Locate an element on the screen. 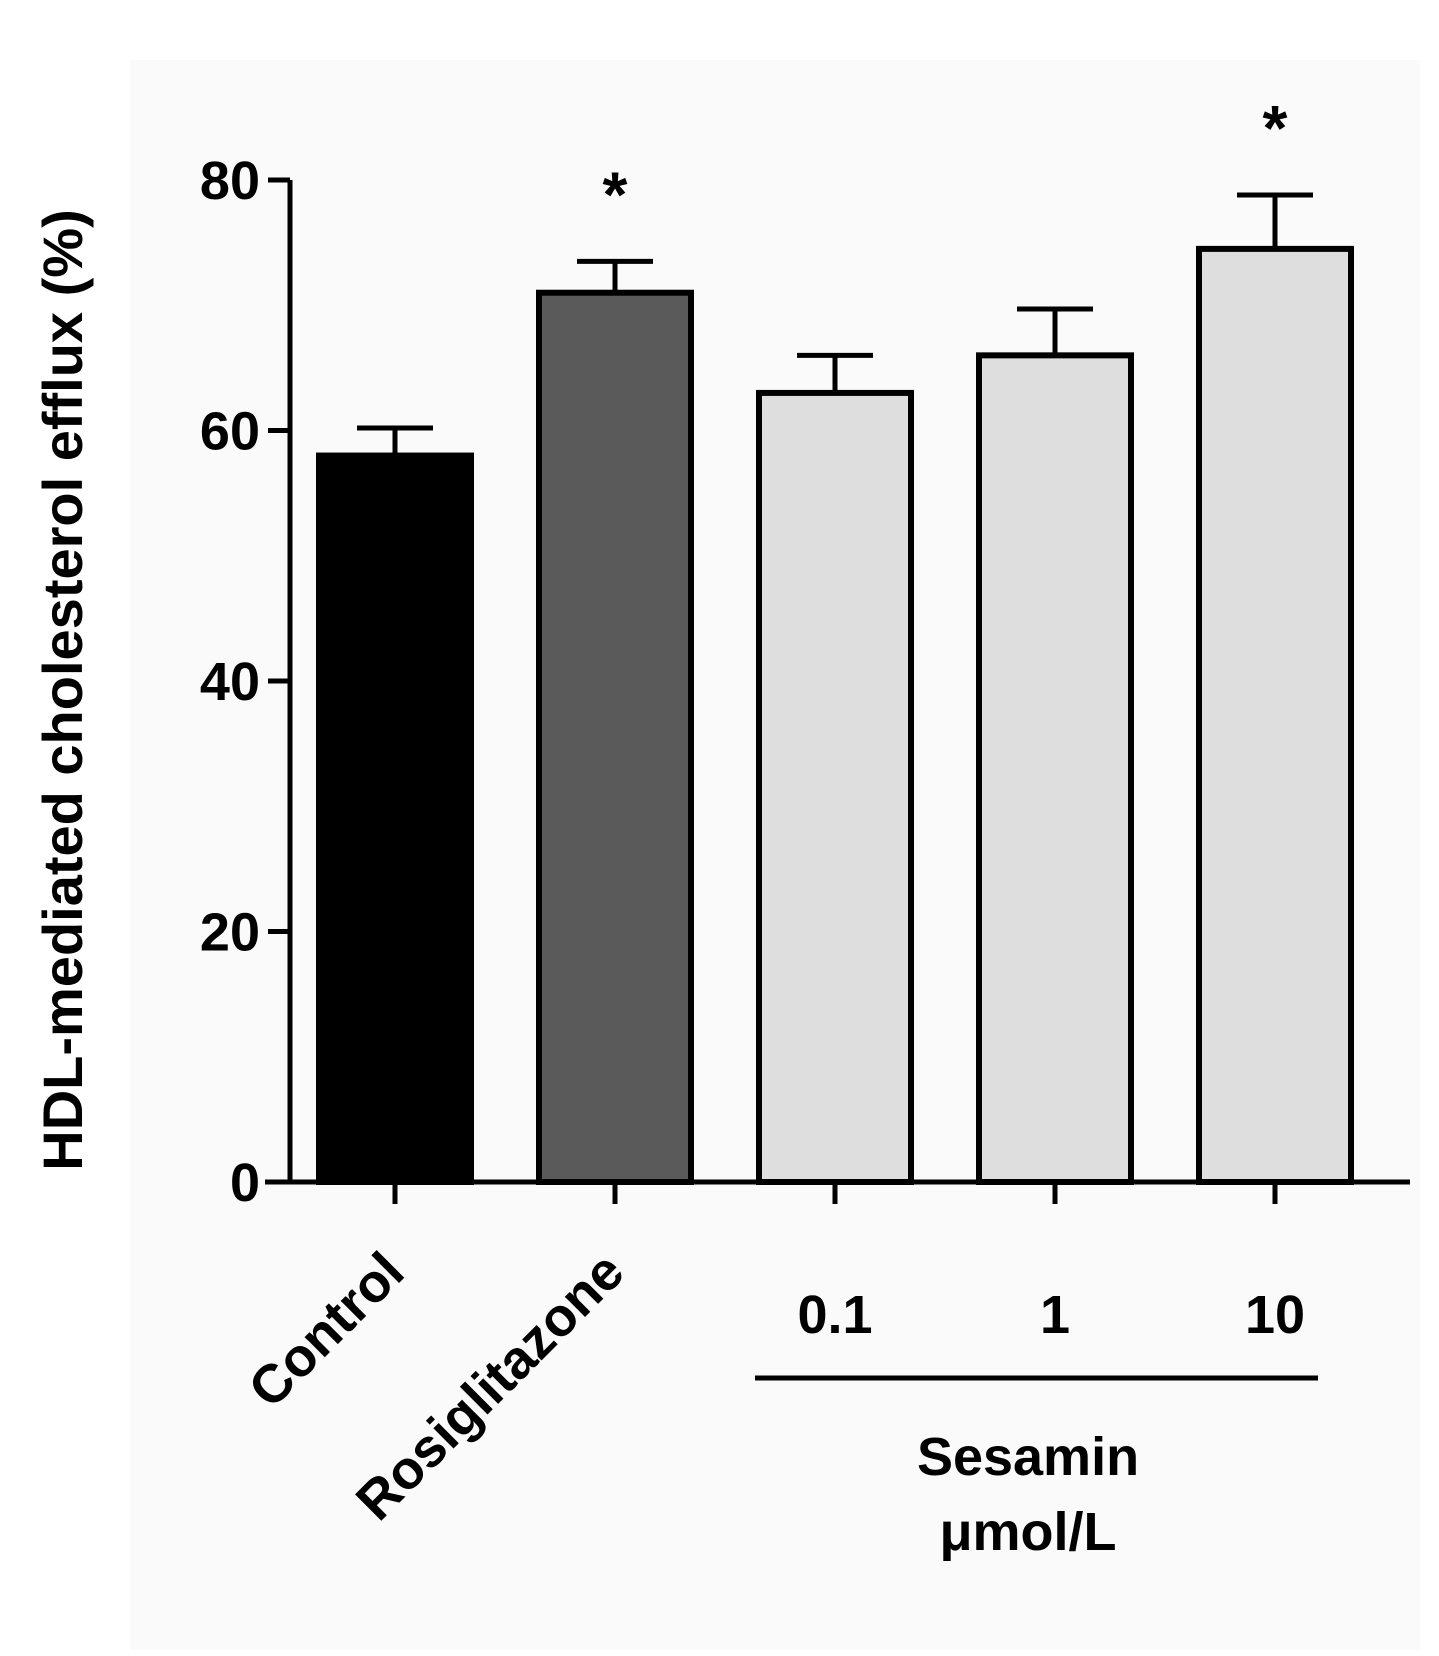 The image size is (1439, 1656). x-tick-label: 0.1 is located at coordinates (834, 1315).